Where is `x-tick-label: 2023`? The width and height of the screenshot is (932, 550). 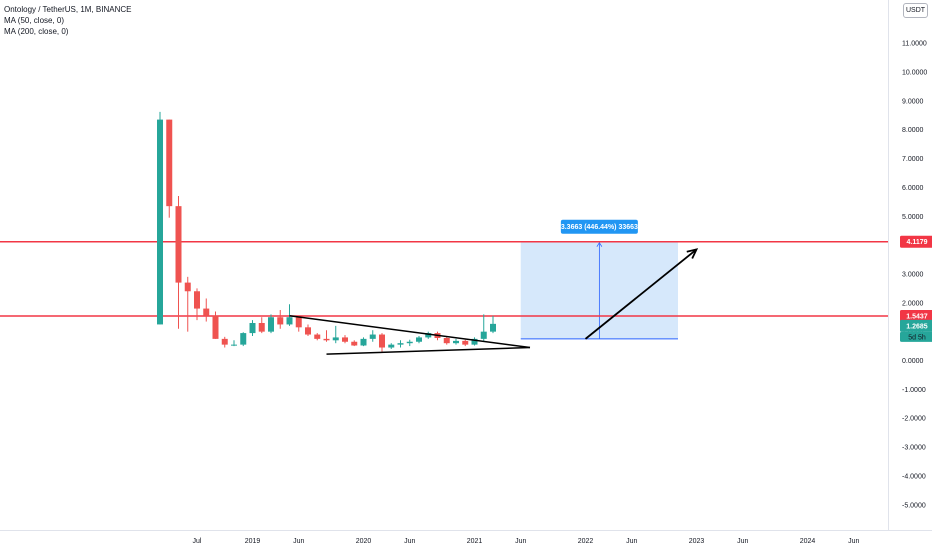
x-tick-label: 2023 is located at coordinates (697, 541).